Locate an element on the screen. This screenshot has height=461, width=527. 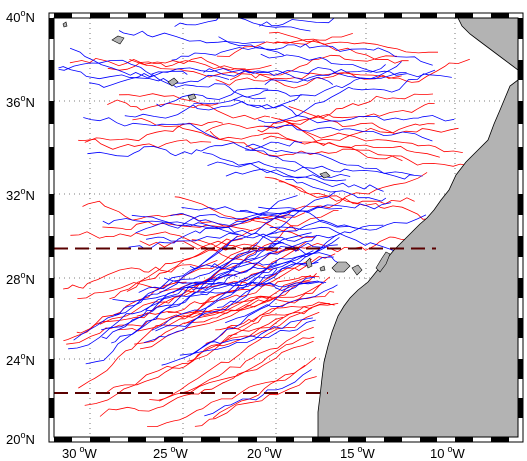
lat-label-24: 24oN is located at coordinates (20, 359).